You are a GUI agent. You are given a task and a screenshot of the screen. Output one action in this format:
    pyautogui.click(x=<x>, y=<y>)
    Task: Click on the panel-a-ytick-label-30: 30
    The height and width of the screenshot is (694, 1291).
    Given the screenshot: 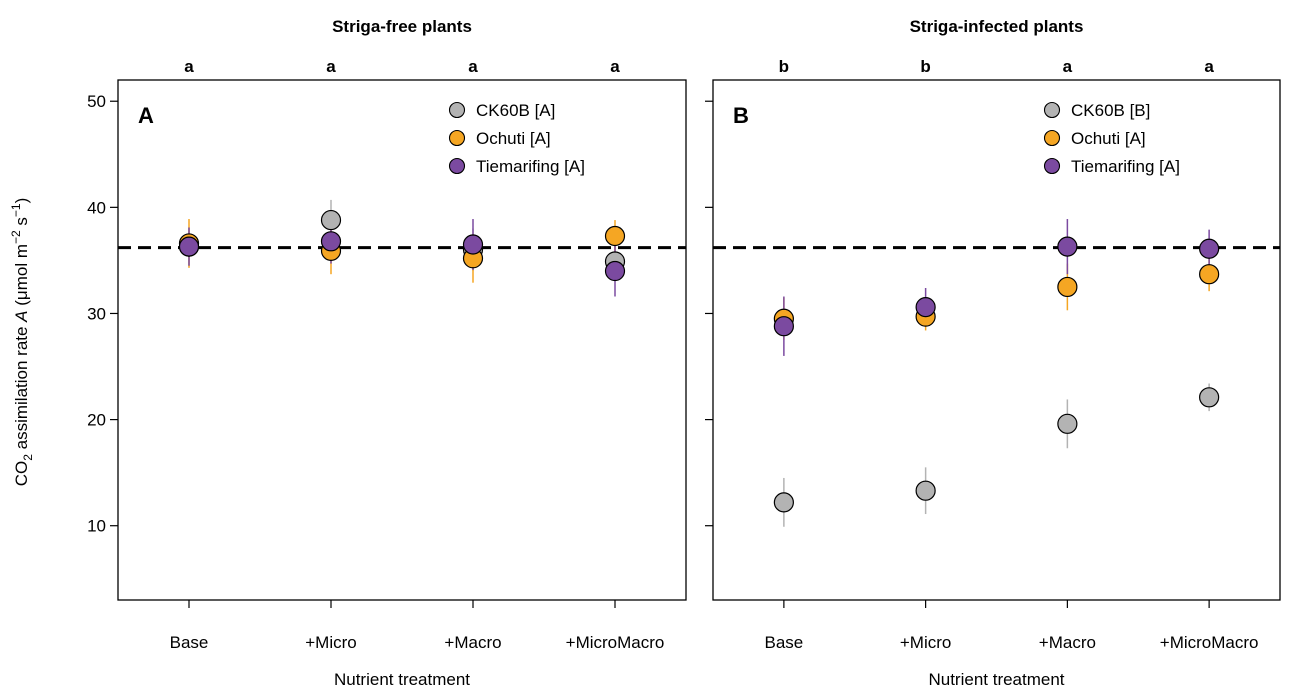 What is the action you would take?
    pyautogui.click(x=96, y=313)
    